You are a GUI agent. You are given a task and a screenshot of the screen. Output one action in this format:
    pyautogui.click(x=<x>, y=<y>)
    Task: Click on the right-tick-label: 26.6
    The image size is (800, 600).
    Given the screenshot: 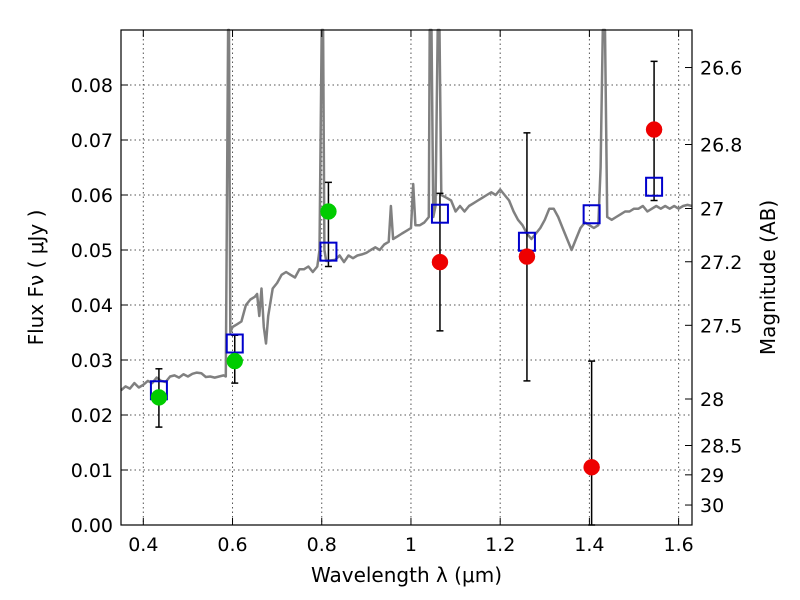 What is the action you would take?
    pyautogui.click(x=721, y=69)
    